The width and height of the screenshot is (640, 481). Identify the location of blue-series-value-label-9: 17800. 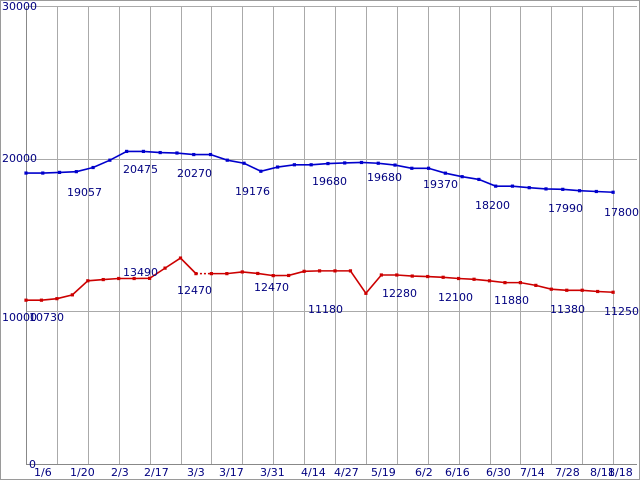
(621, 212).